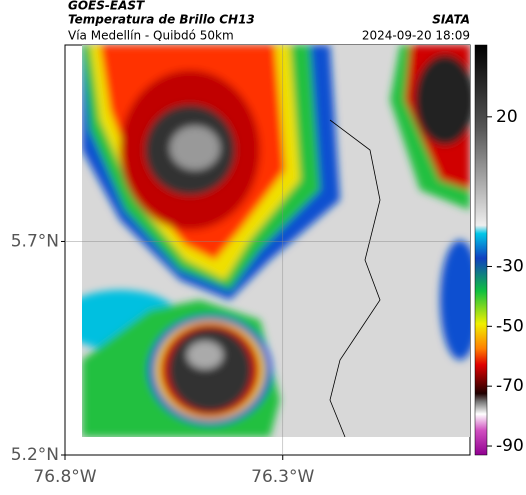 The height and width of the screenshot is (495, 526). What do you see at coordinates (510, 446) in the screenshot?
I see `colorbar-tick-label: -90` at bounding box center [510, 446].